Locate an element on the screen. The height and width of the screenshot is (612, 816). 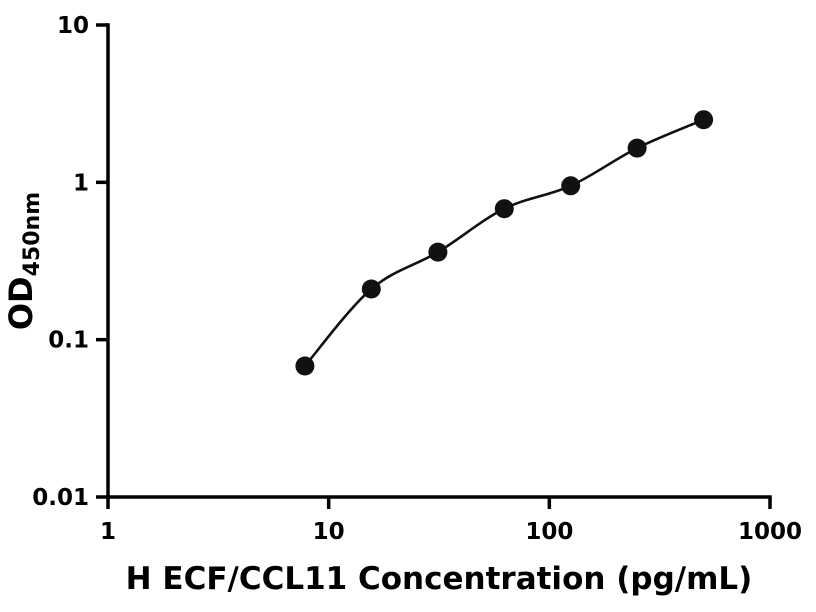
x-tick-label: 1000 is located at coordinates (770, 532).